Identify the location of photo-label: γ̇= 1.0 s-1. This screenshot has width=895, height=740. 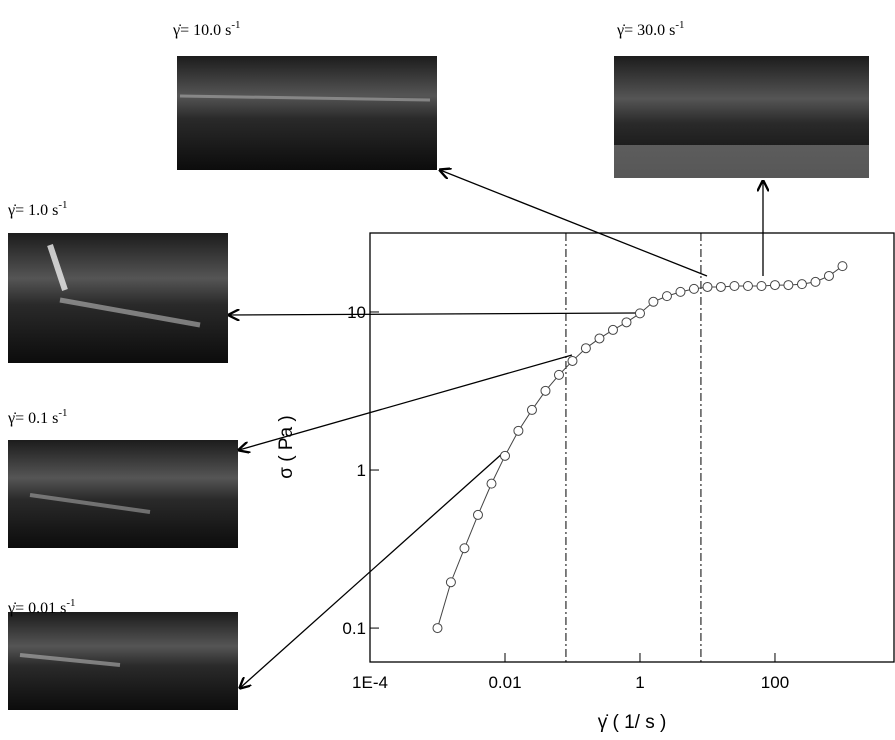
(37, 209).